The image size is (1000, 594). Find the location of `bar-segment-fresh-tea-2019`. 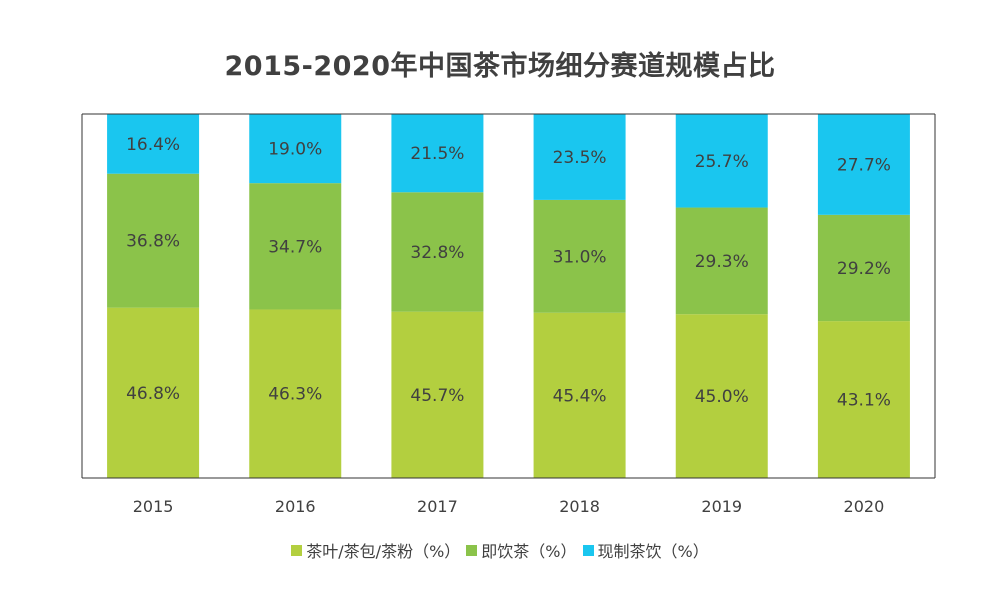

bar-segment-fresh-tea-2019 is located at coordinates (721, 161).